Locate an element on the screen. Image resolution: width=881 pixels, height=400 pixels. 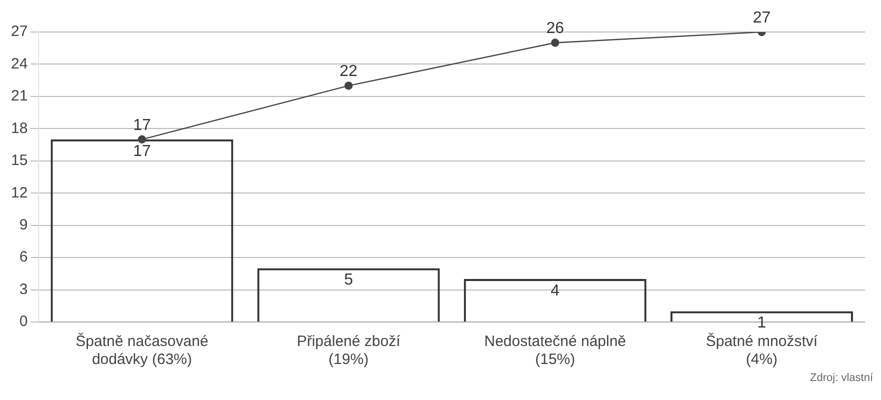
y-tick-label: 15 is located at coordinates (19, 161).